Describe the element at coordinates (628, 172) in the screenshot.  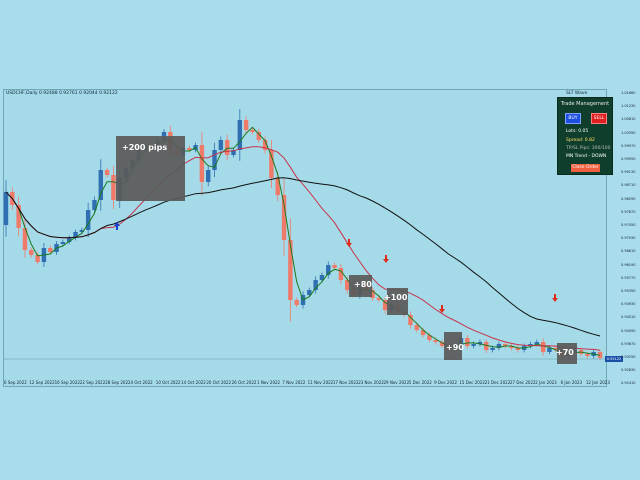
I see `price-tick-label: 0.99130` at that location.